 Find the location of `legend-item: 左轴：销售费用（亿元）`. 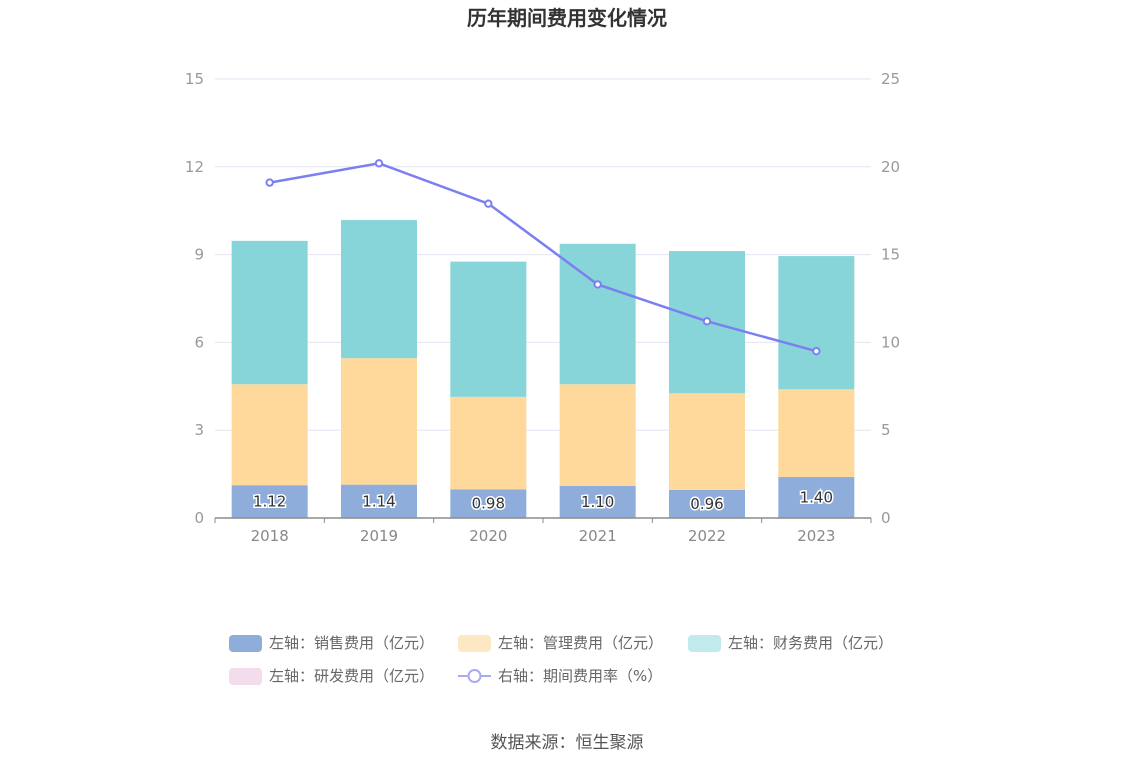

legend-item: 左轴：销售费用（亿元） is located at coordinates (331, 643).